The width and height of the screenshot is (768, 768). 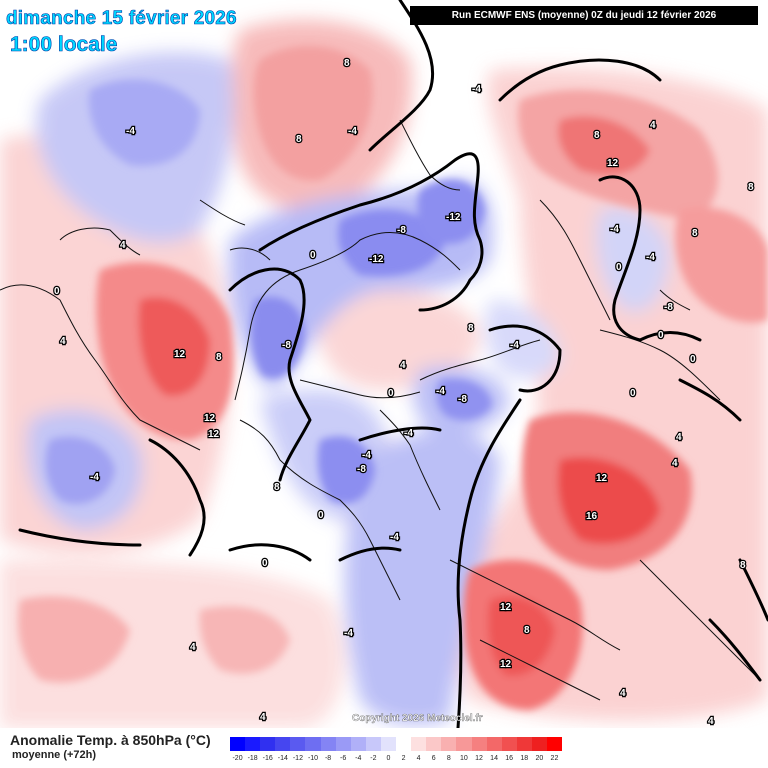 I want to click on color-scale-label: 16, so click(x=509, y=758).